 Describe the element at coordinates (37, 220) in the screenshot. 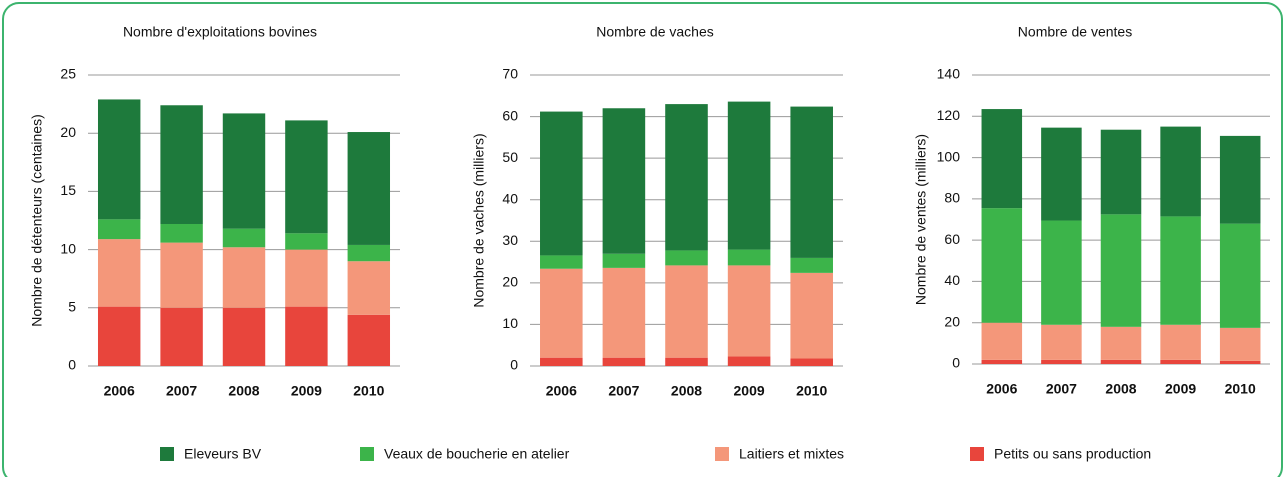

I see `y-axis-label: Nombre de détenteurs (centaines)` at that location.